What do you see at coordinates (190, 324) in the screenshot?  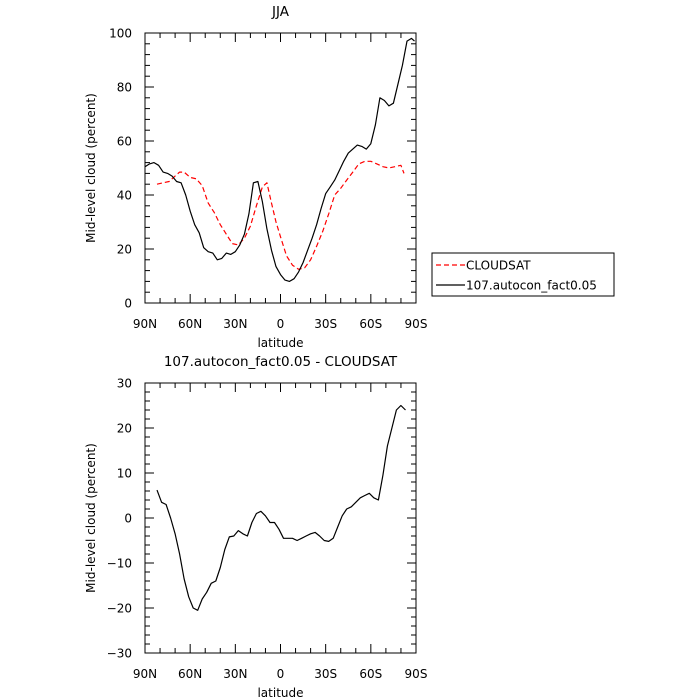 I see `top-x-tick-label: 60N` at bounding box center [190, 324].